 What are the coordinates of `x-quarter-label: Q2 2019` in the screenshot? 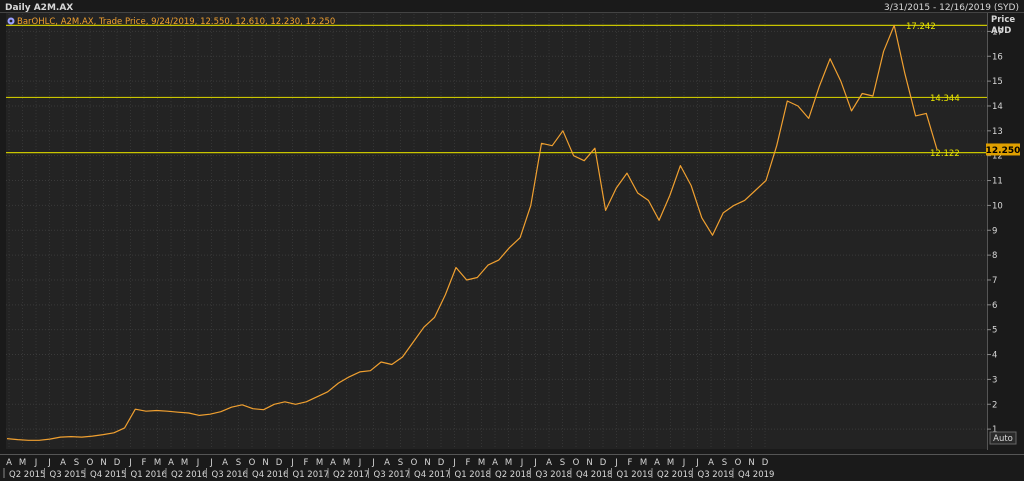 It's located at (675, 475).